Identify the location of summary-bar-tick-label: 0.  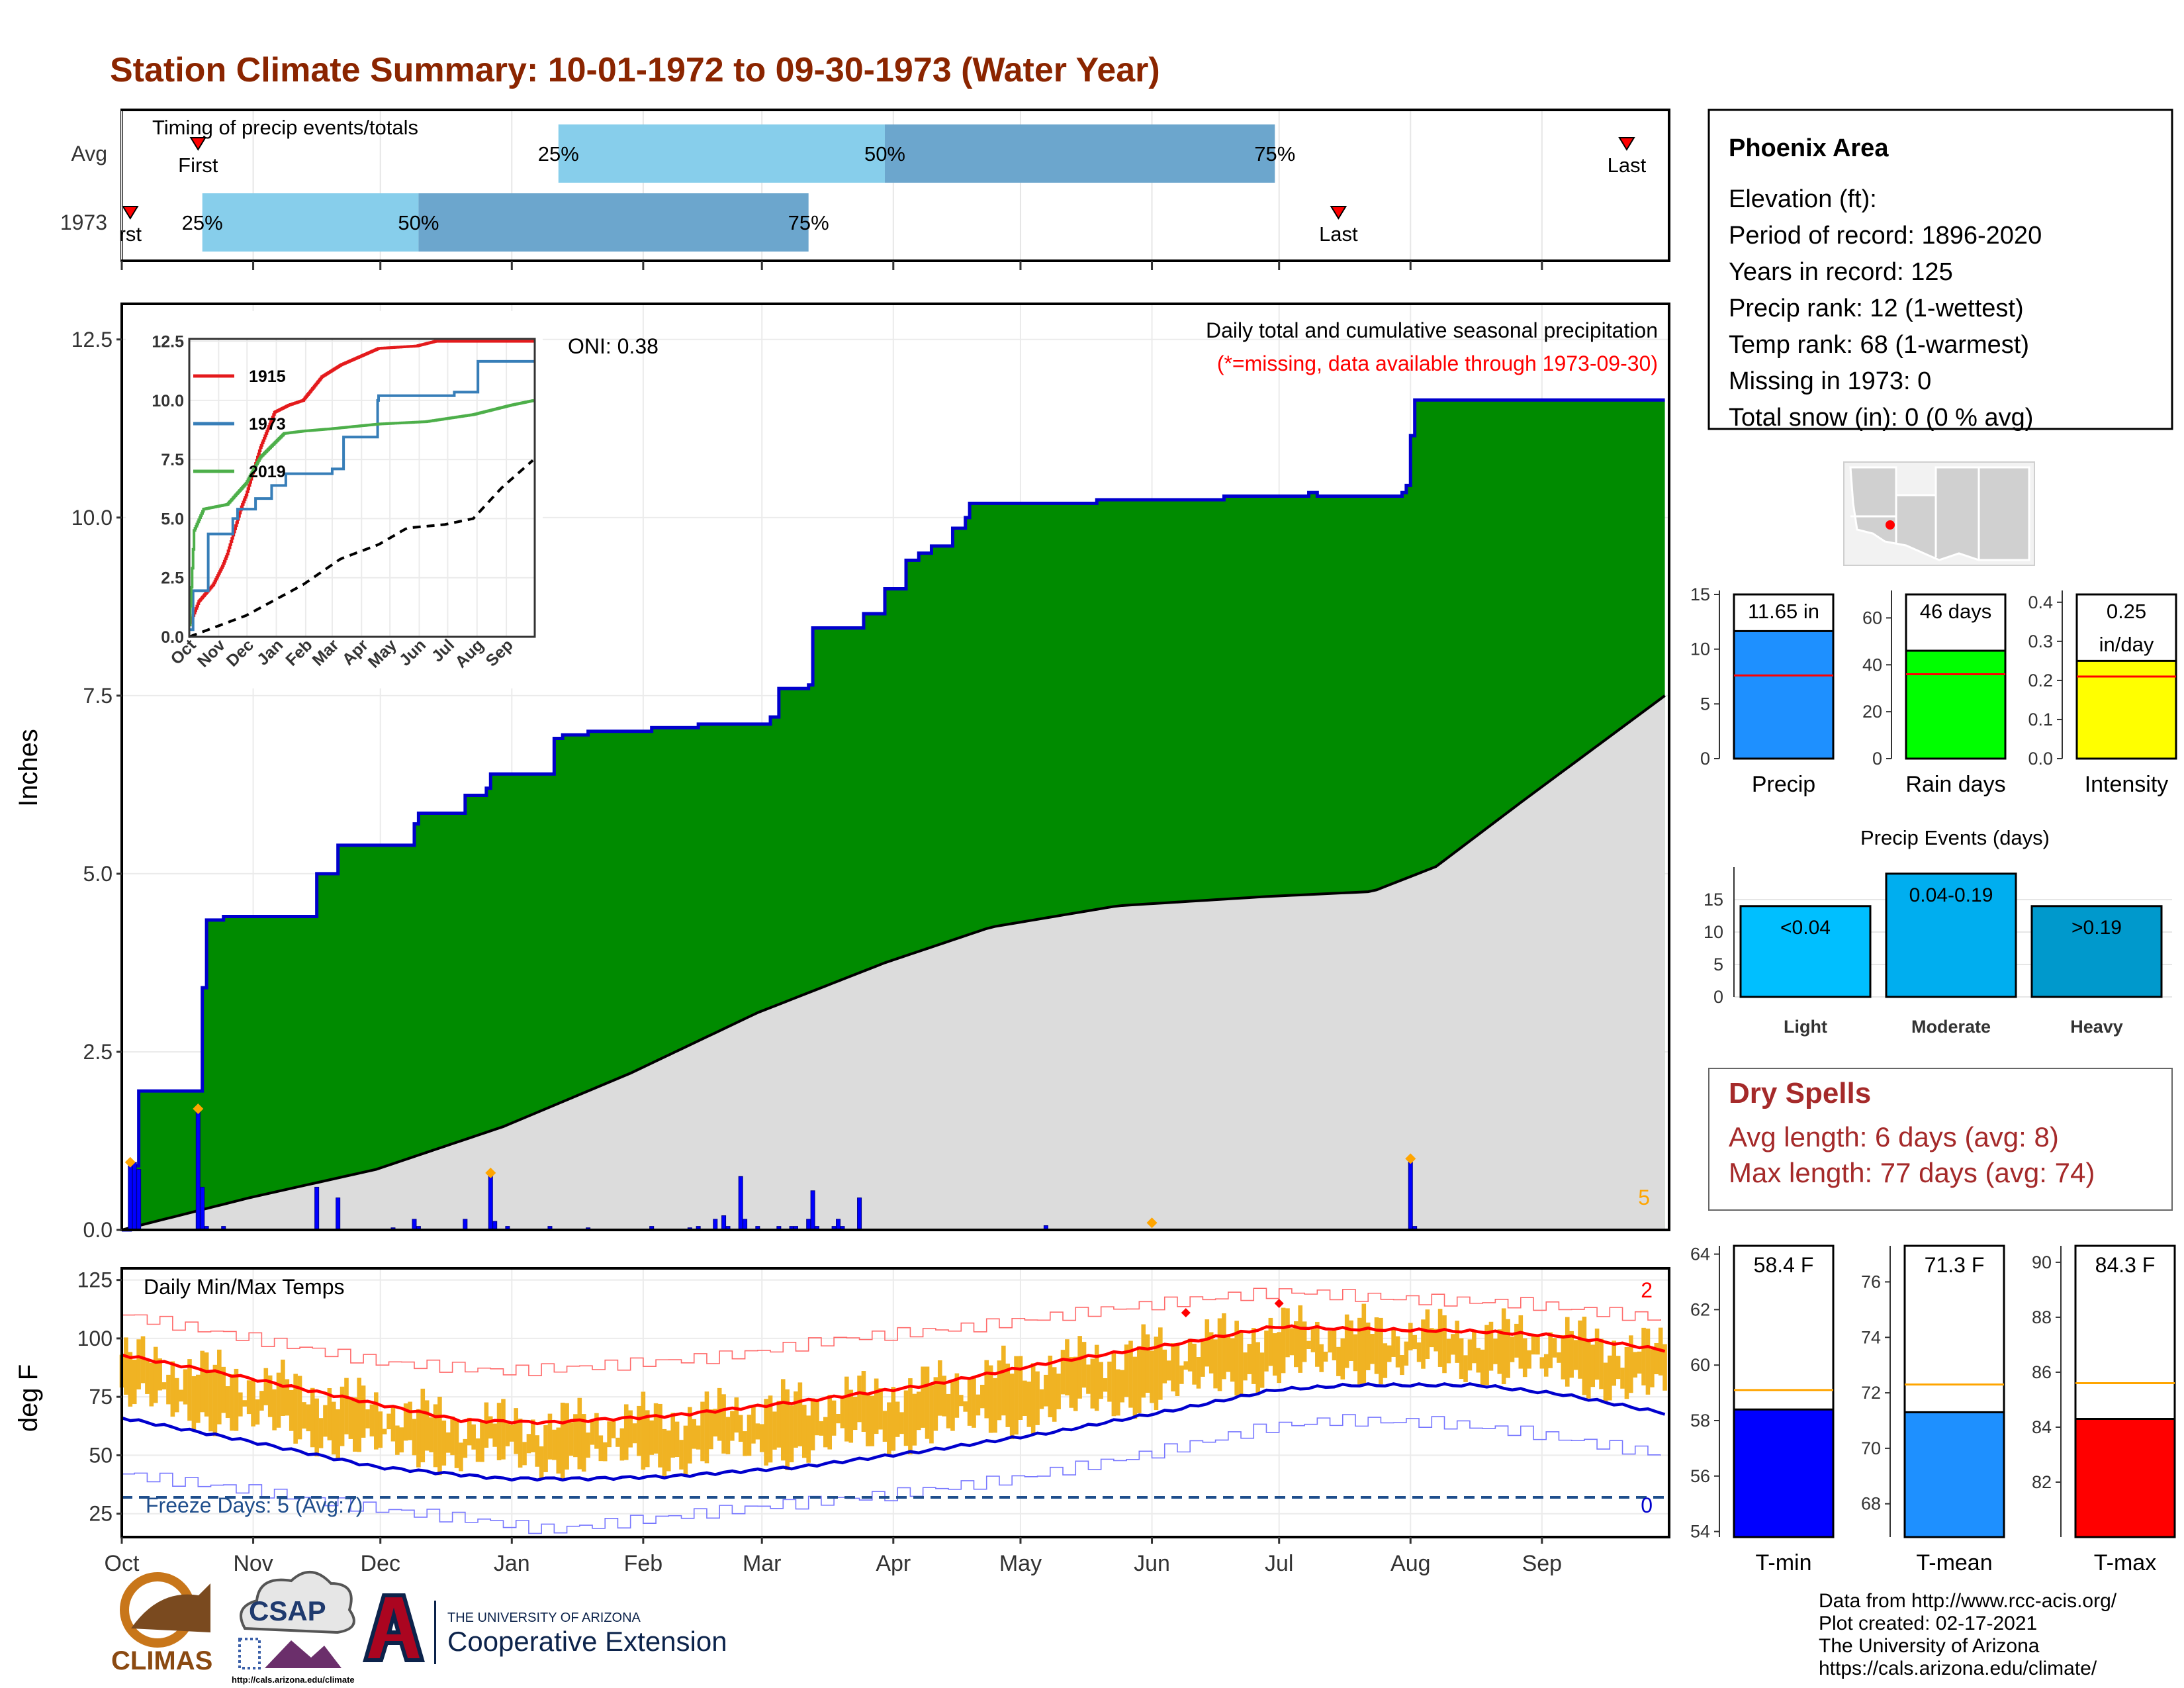
(1705, 759).